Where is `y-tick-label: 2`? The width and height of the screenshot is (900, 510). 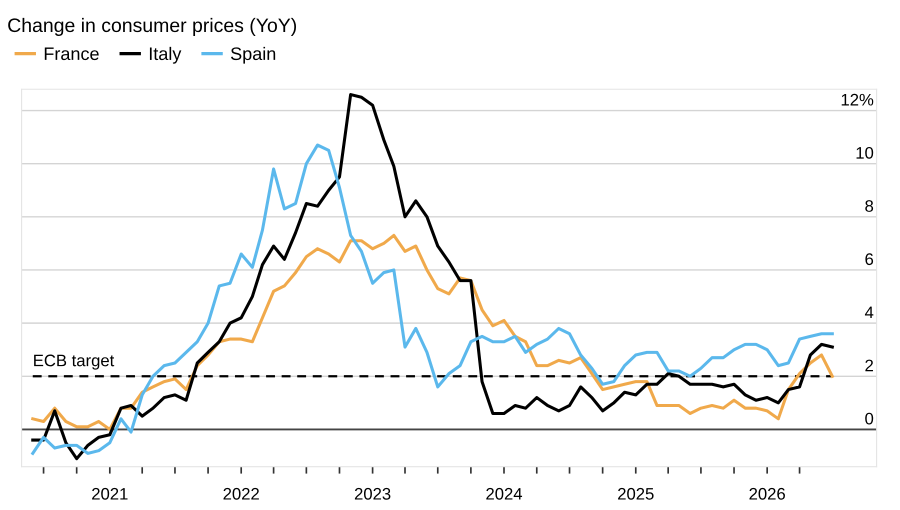
y-tick-label: 2 is located at coordinates (869, 366).